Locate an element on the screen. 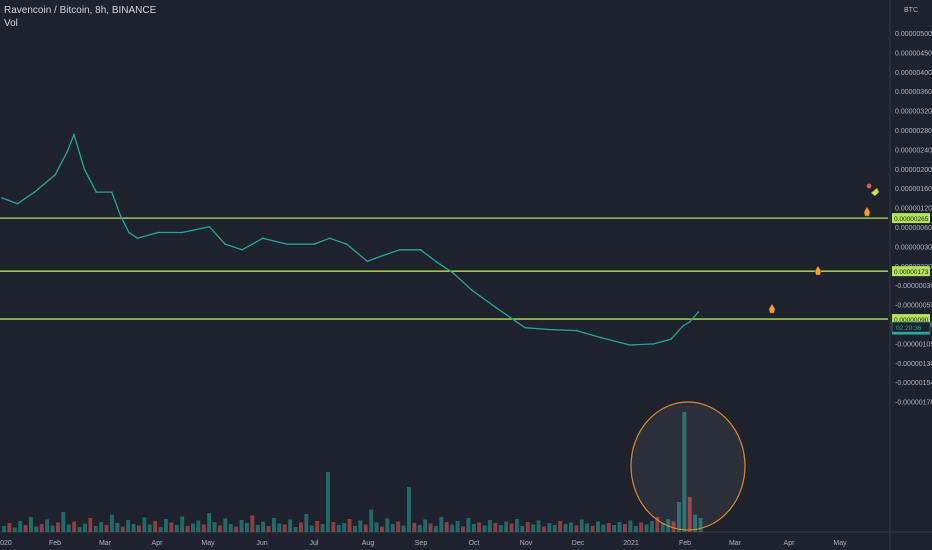 Image resolution: width=932 pixels, height=550 pixels. symbol-title: Ravencoin / Bitcoin, 8h, BINANCE is located at coordinates (80, 10).